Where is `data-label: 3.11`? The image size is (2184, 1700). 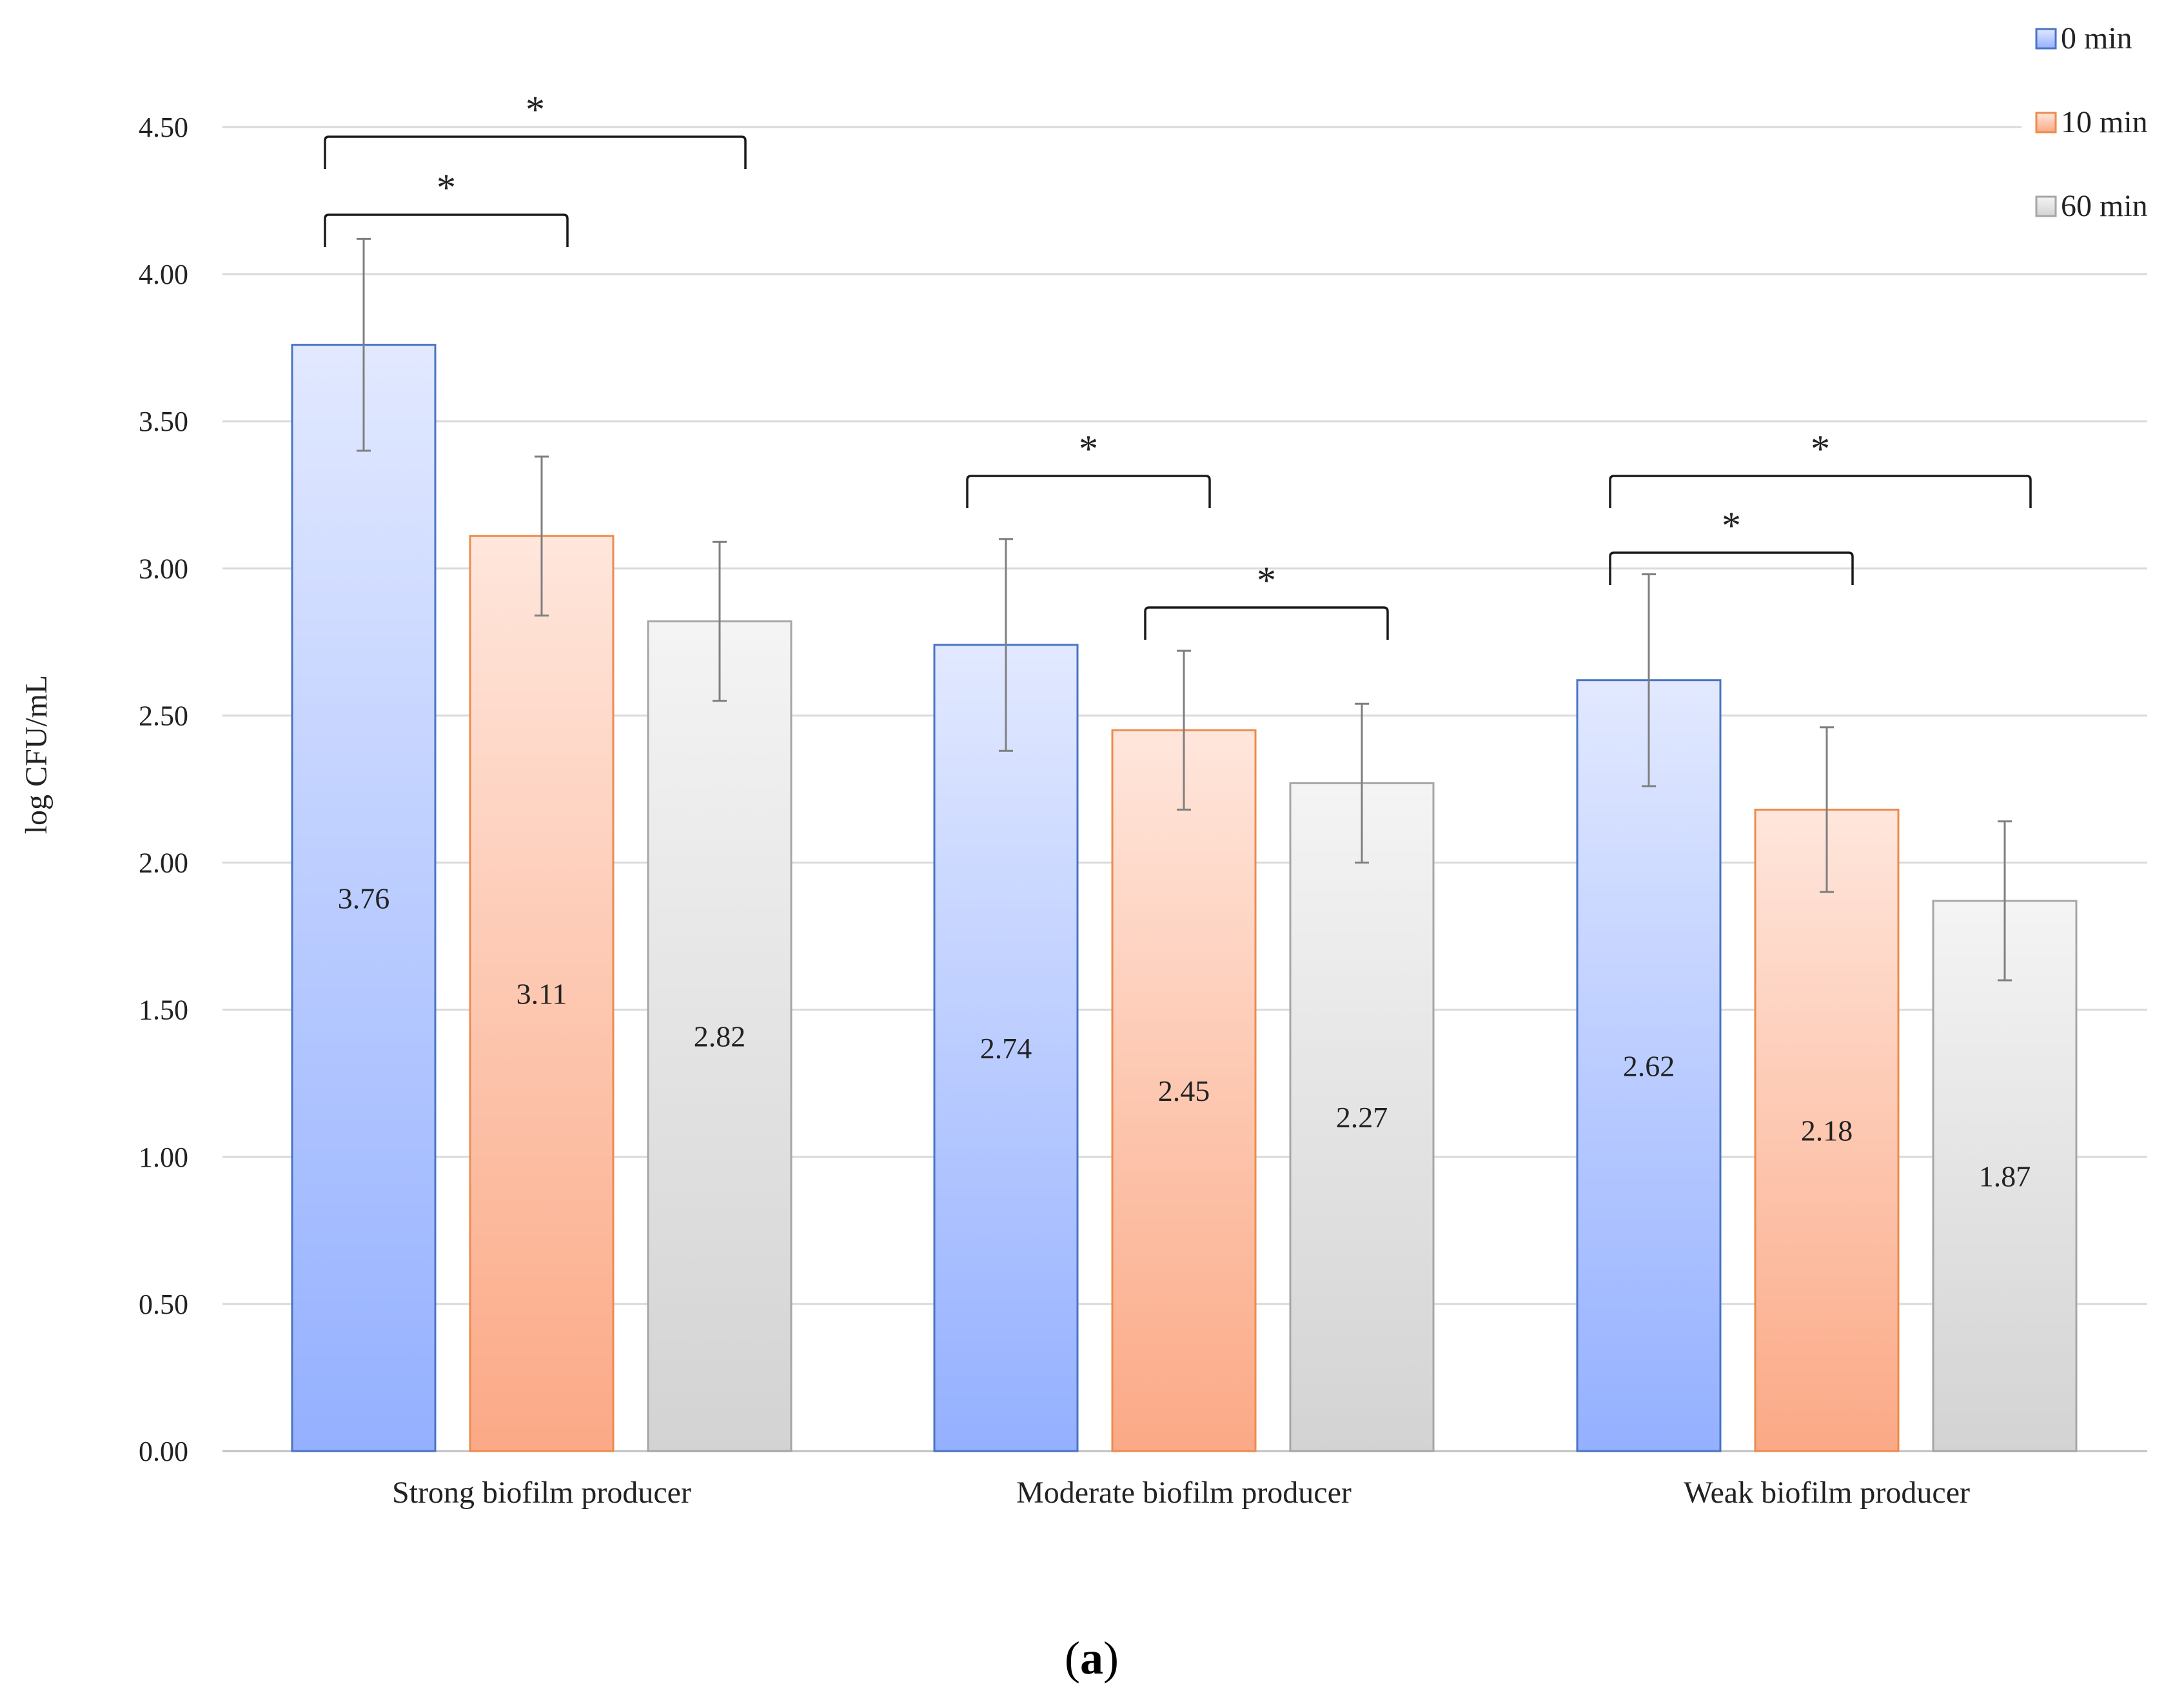 data-label: 3.11 is located at coordinates (541, 994).